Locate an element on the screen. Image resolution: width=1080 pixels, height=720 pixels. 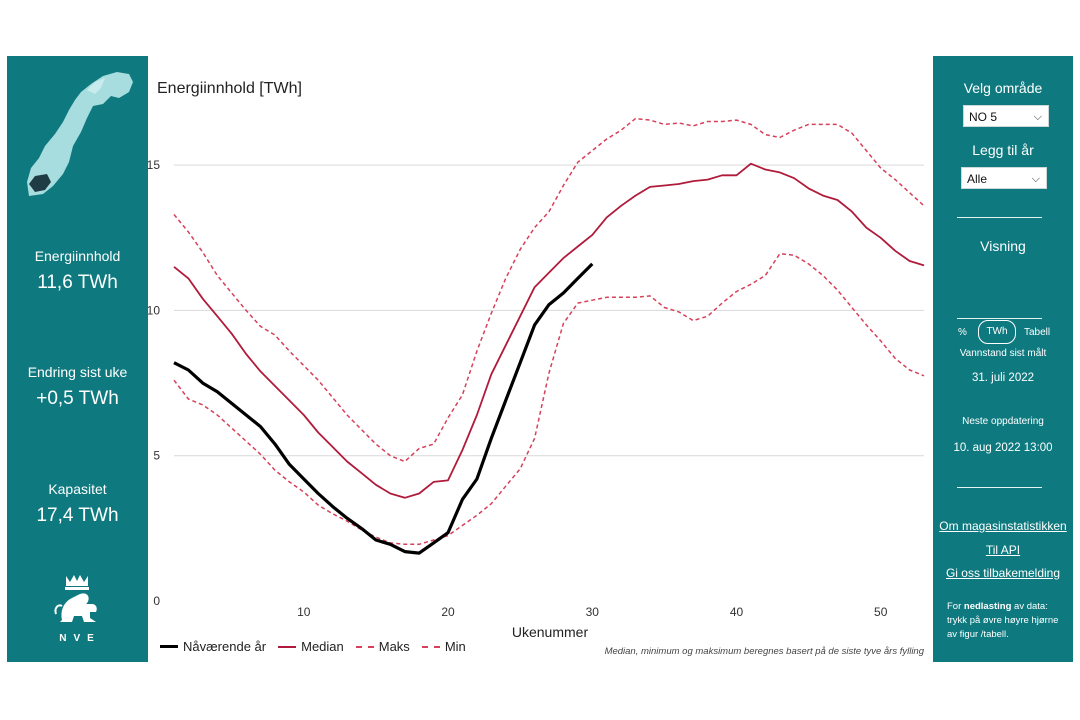
energy-label: Energiinnhold is located at coordinates (77, 256).